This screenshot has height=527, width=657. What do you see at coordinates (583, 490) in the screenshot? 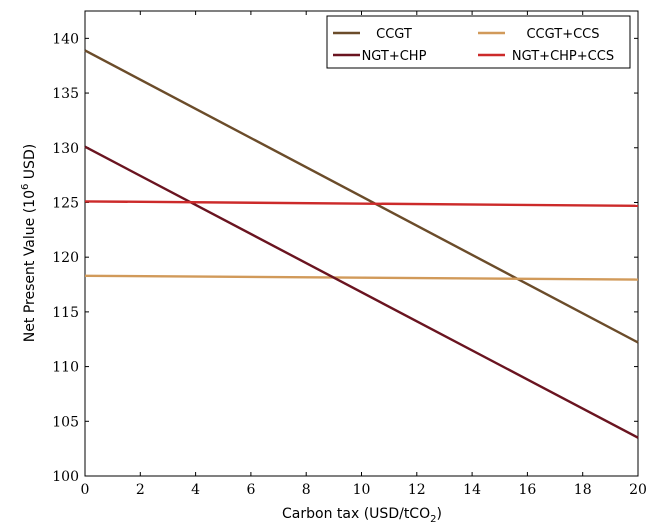
I see `x-tick-label: 18` at bounding box center [583, 490].